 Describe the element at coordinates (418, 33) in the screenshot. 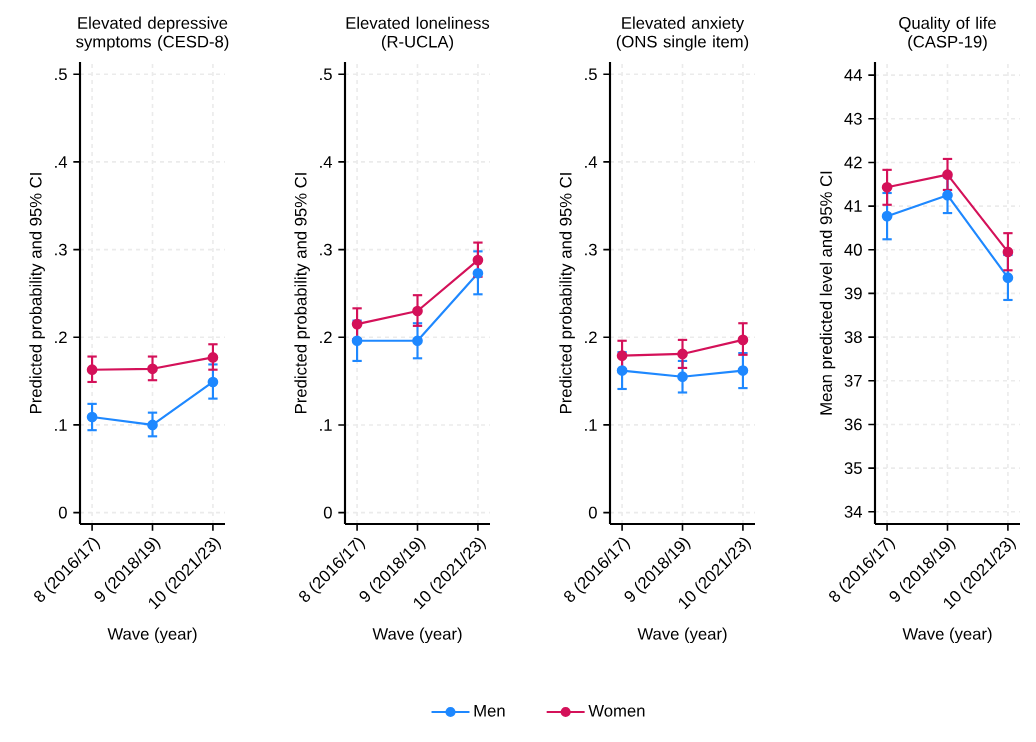

I see `chart-title: Elevated loneliness (R-UCLA)` at that location.